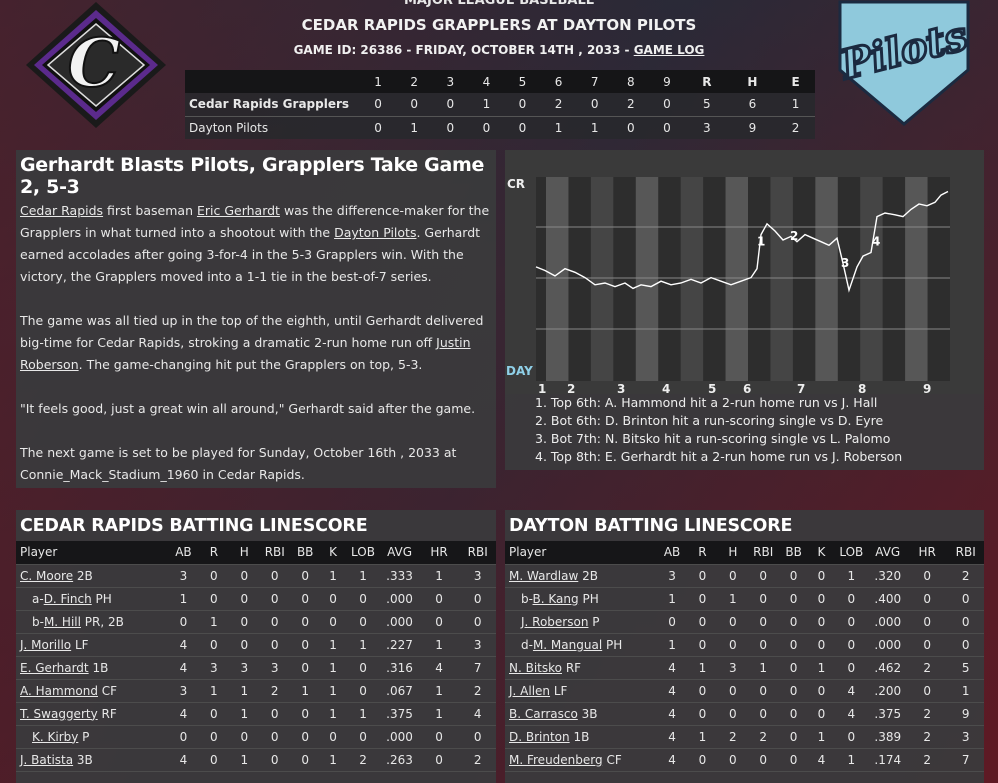  Describe the element at coordinates (399, 553) in the screenshot. I see `batting-col-header: AVG` at that location.